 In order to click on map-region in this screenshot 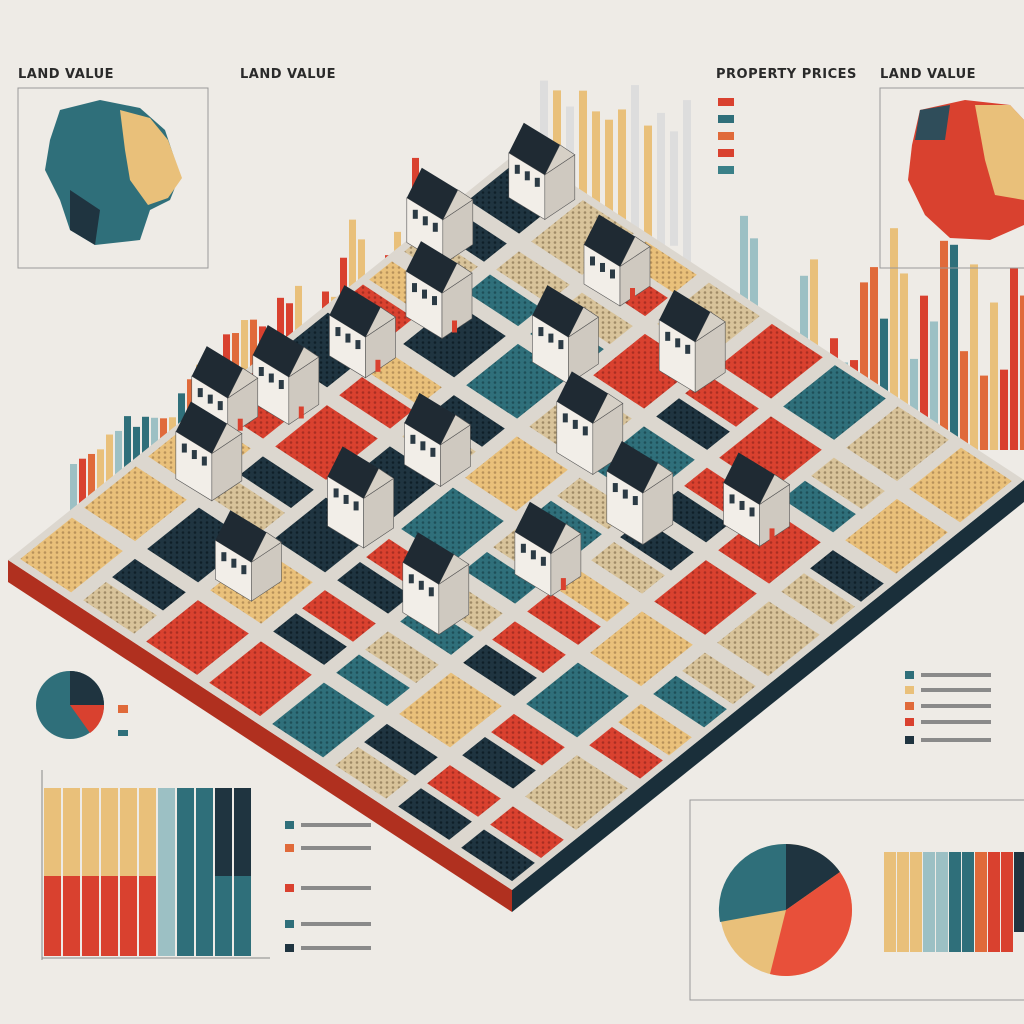, I will do `click(999, 152)`.